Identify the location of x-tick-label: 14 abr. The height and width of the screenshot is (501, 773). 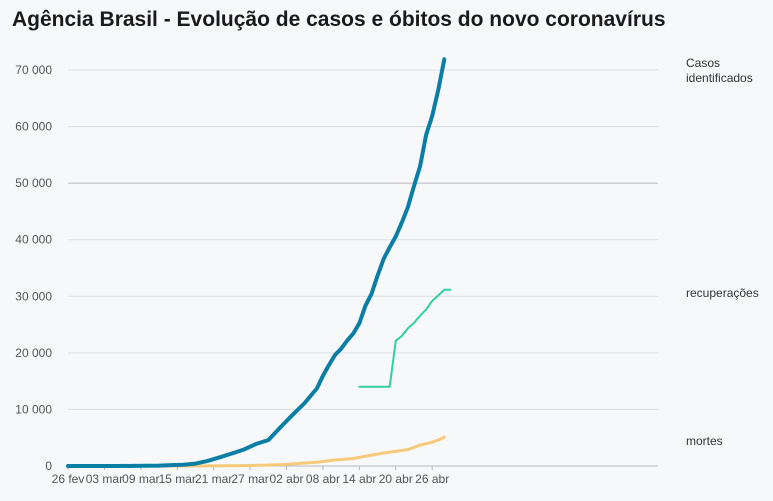
(359, 479).